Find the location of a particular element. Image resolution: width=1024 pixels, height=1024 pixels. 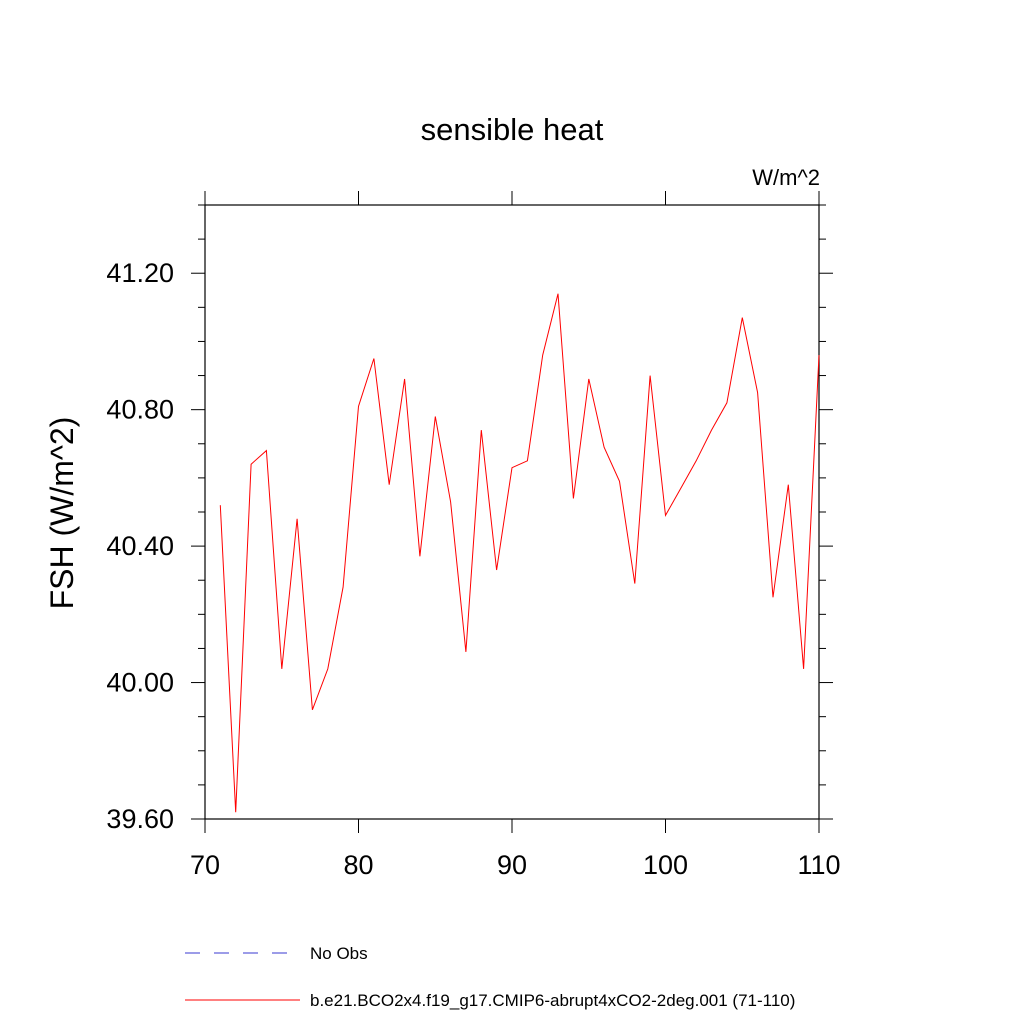

x-tick-label: 90 is located at coordinates (512, 865).